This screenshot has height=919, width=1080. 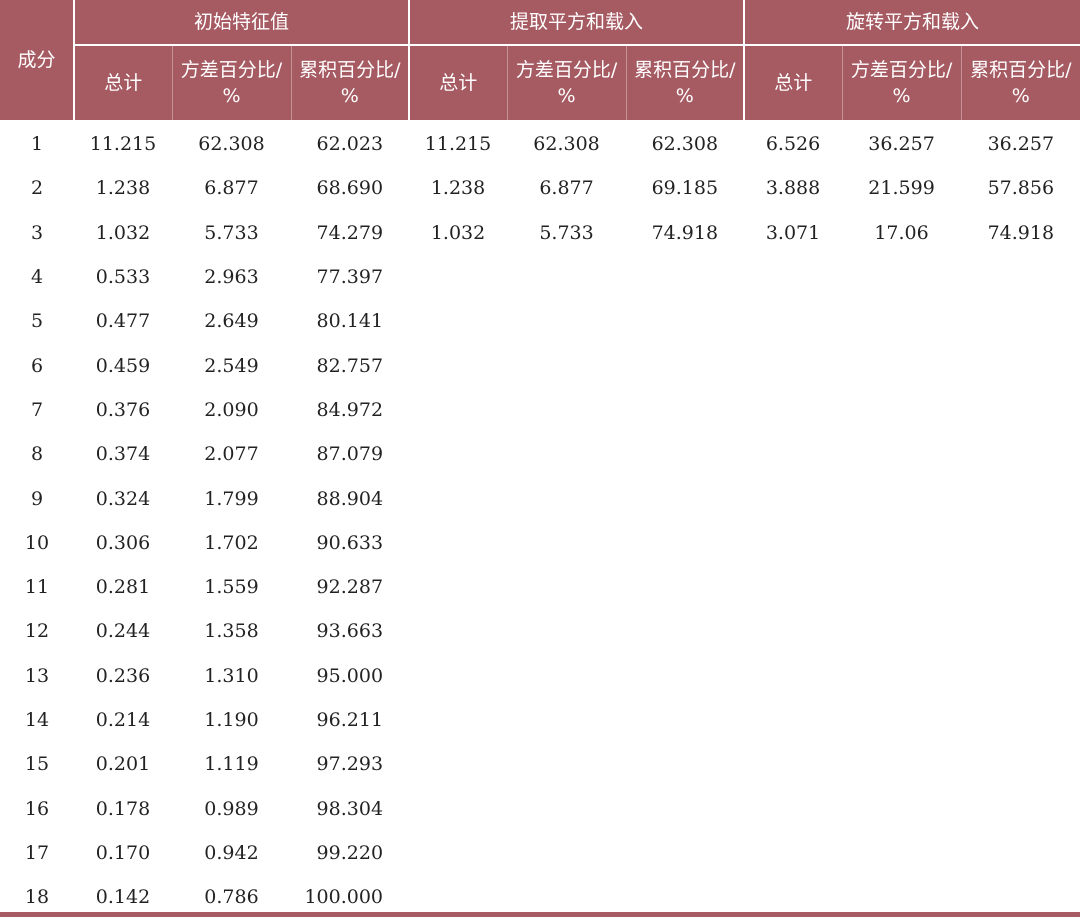 What do you see at coordinates (123, 144) in the screenshot?
I see `initial-total-cell: 11.215` at bounding box center [123, 144].